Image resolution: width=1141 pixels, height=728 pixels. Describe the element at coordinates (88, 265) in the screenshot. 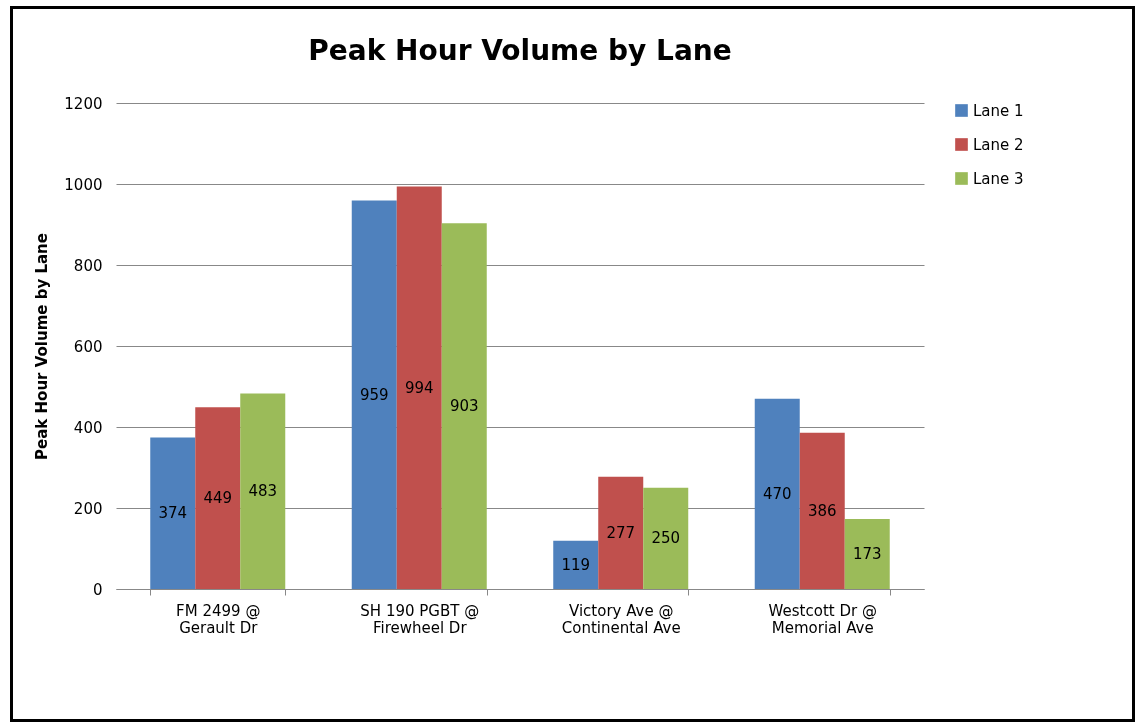

I see `y-tick-label: 800` at that location.